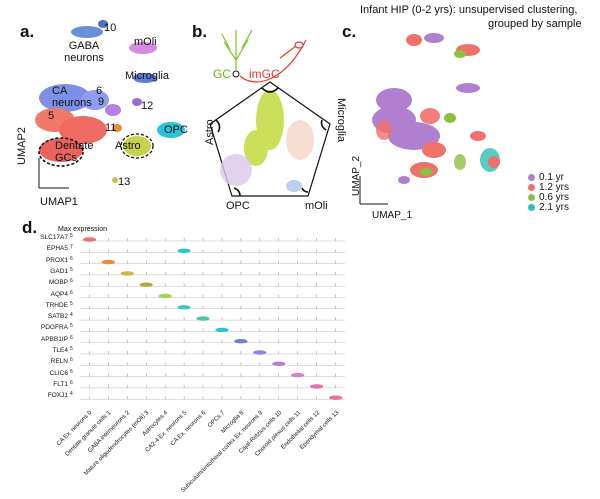 The width and height of the screenshot is (600, 499). Describe the element at coordinates (111, 128) in the screenshot. I see `cluster-label-11: 11` at that location.